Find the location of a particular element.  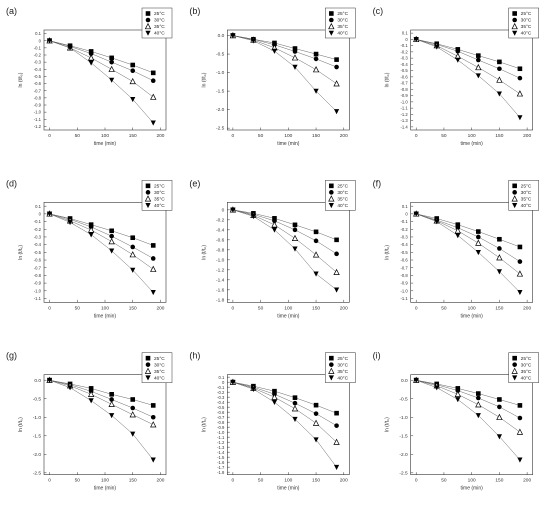

panel-label: (f) is located at coordinates (377, 183).